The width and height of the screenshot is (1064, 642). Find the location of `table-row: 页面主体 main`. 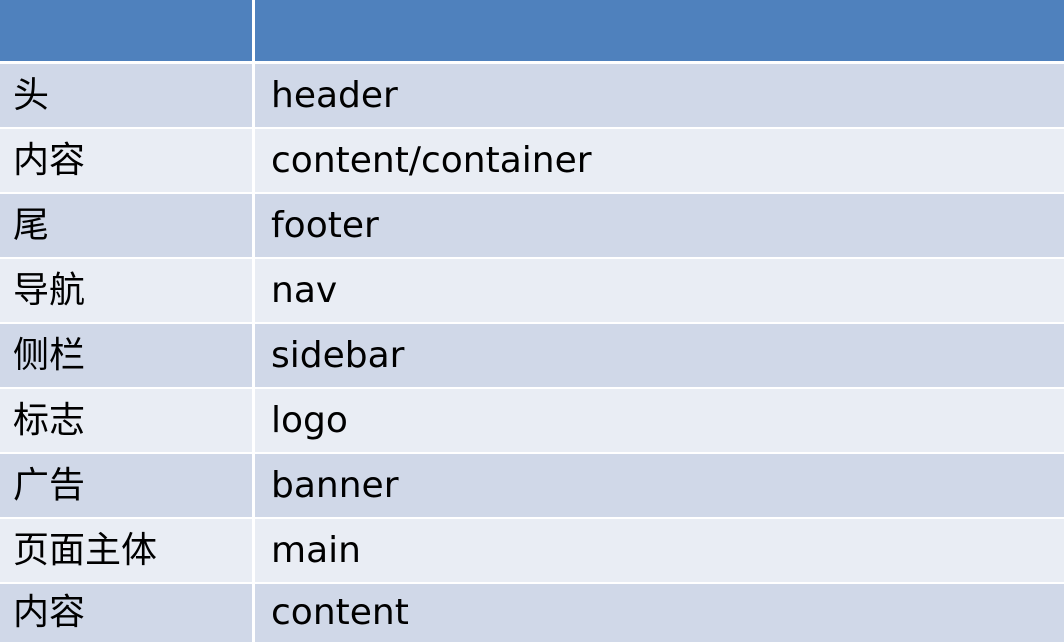

table-row: 页面主体 main is located at coordinates (532, 550).